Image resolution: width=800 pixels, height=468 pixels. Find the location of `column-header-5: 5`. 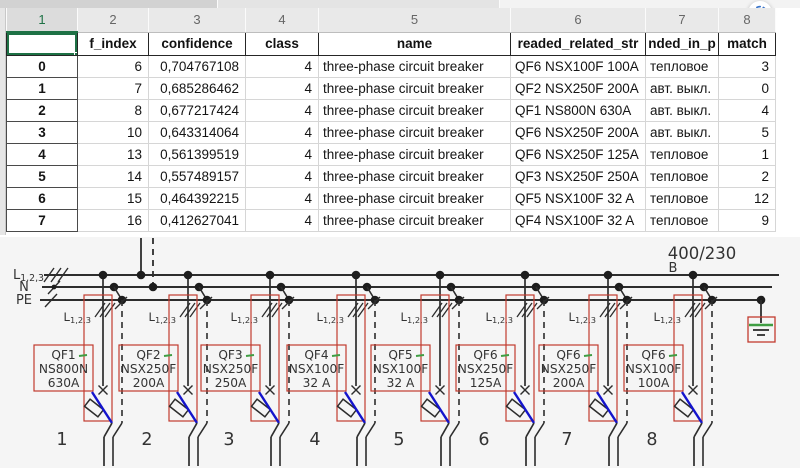

column-header-5: 5 is located at coordinates (414, 20).